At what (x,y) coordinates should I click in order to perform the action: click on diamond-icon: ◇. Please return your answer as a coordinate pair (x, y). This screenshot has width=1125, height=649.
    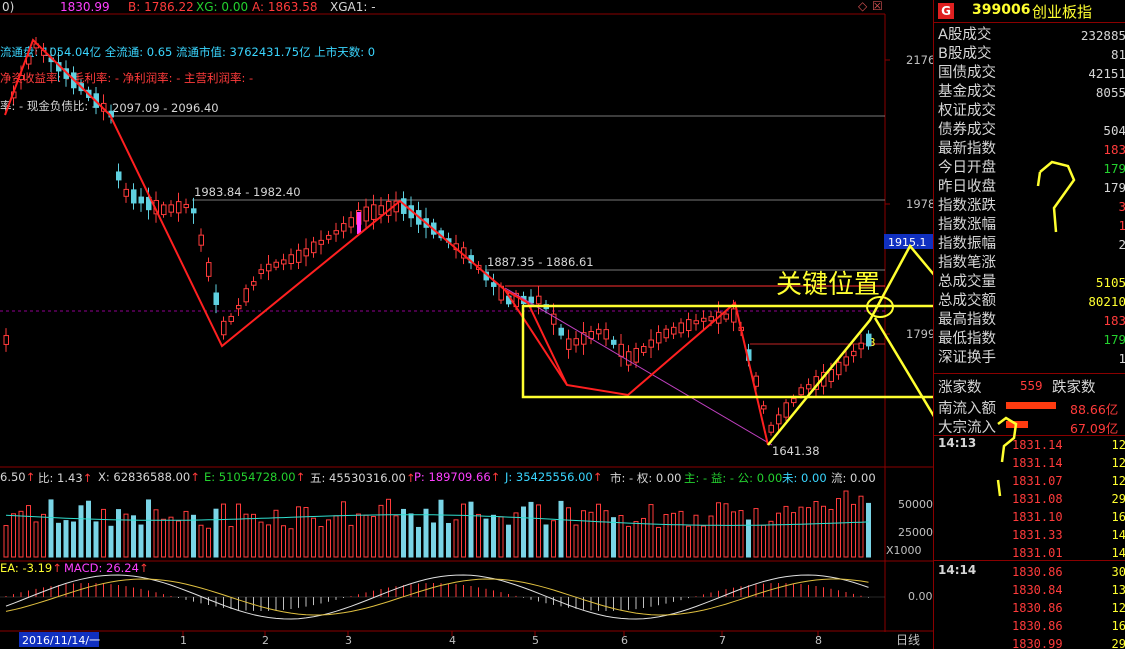
    Looking at the image, I should click on (863, 6).